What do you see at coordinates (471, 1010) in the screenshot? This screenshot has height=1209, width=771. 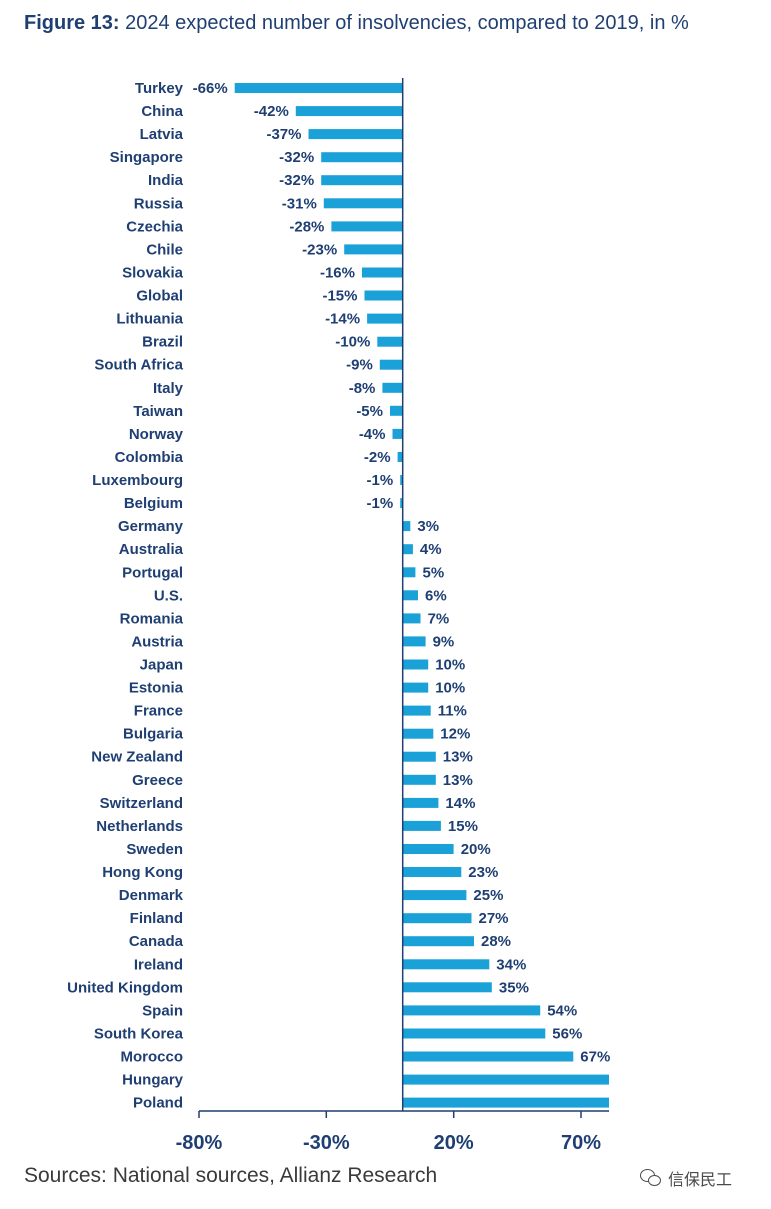 I see `bar-spain` at bounding box center [471, 1010].